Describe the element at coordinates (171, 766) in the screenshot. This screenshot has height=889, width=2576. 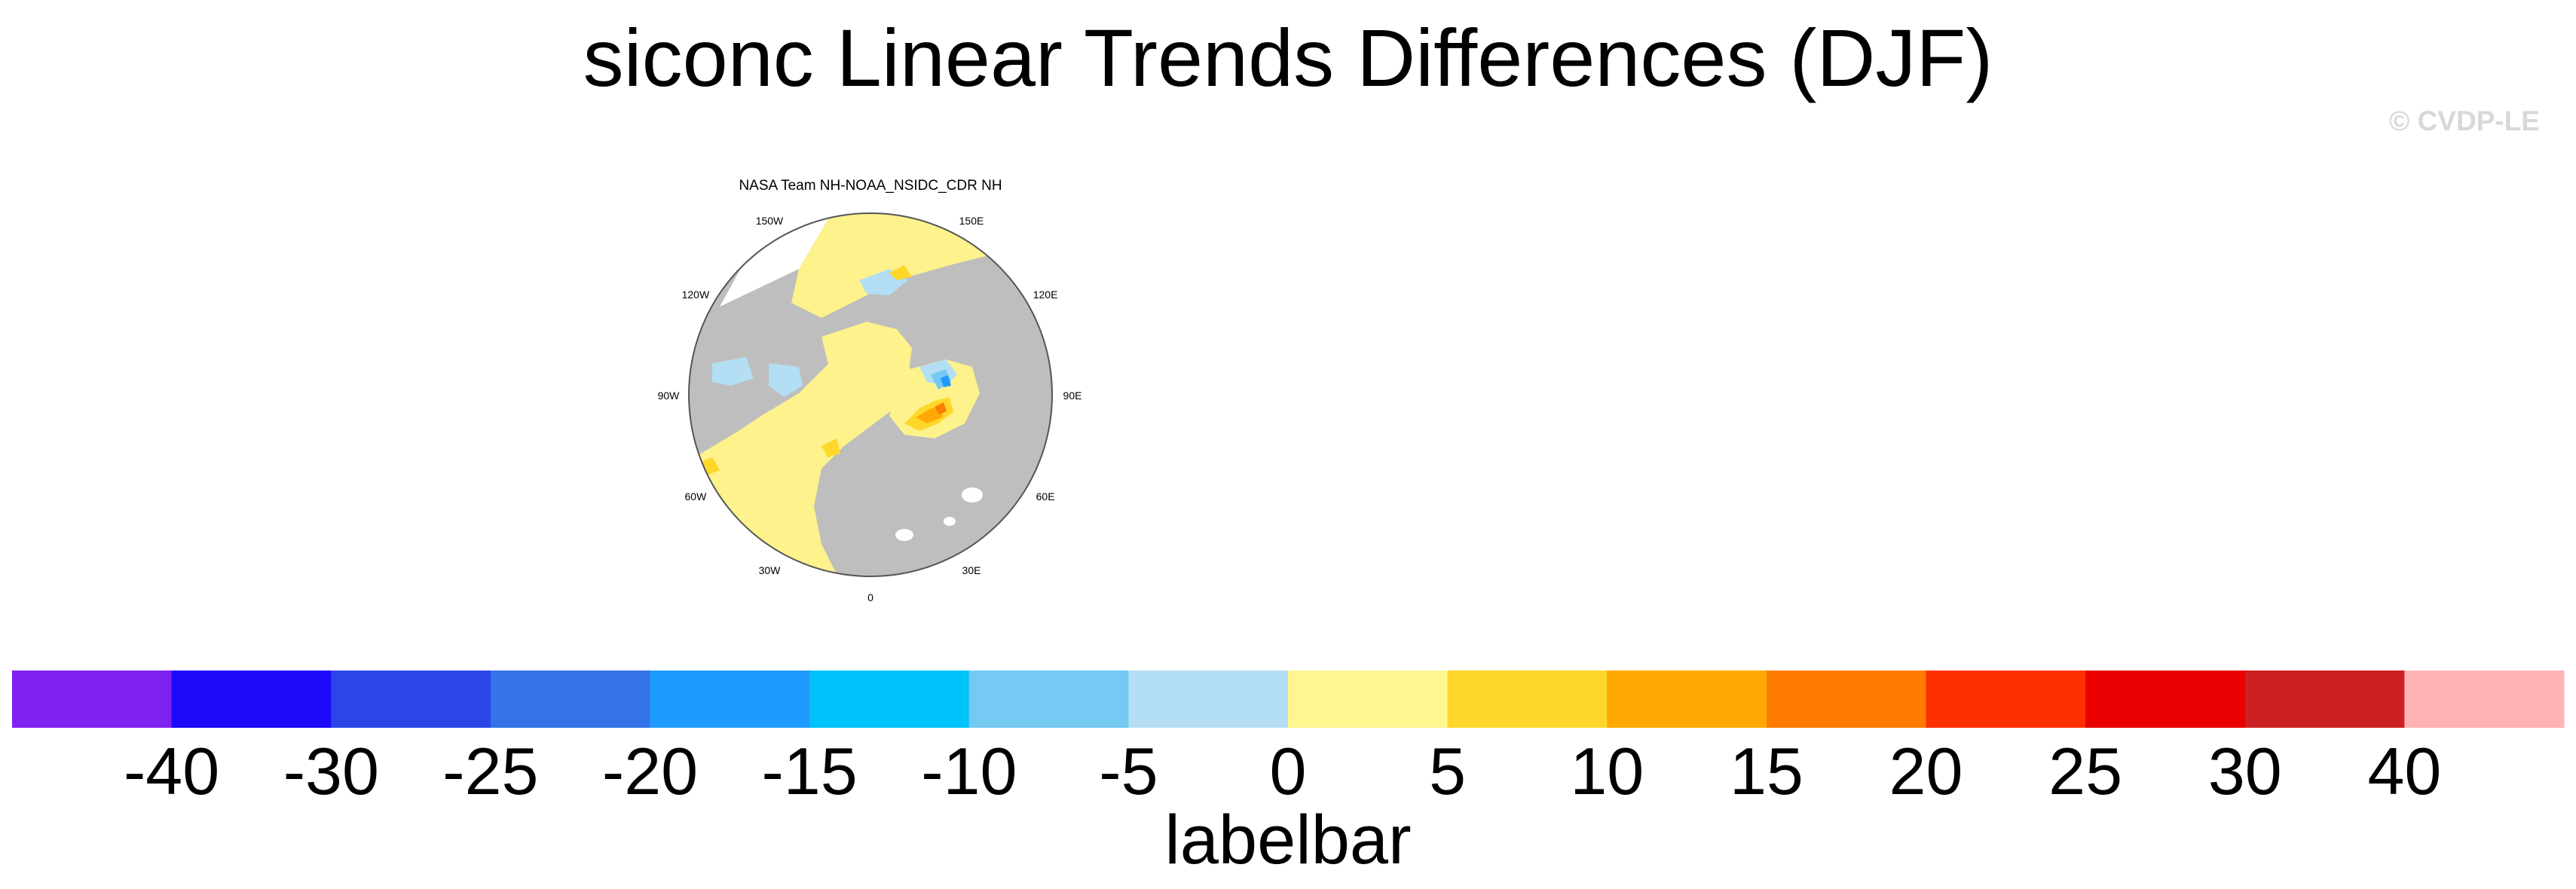
I see `labelbar-tick-label: -40` at that location.